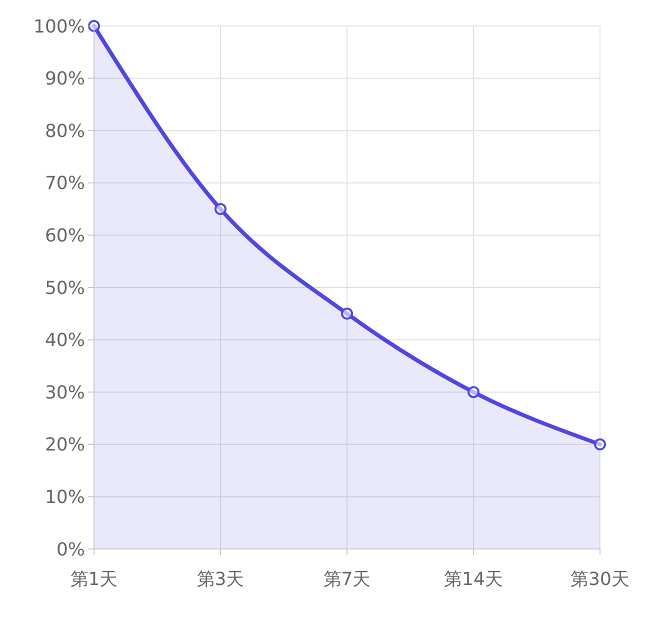 The image size is (646, 620). Describe the element at coordinates (64, 131) in the screenshot. I see `y-tick-label: 80%` at that location.